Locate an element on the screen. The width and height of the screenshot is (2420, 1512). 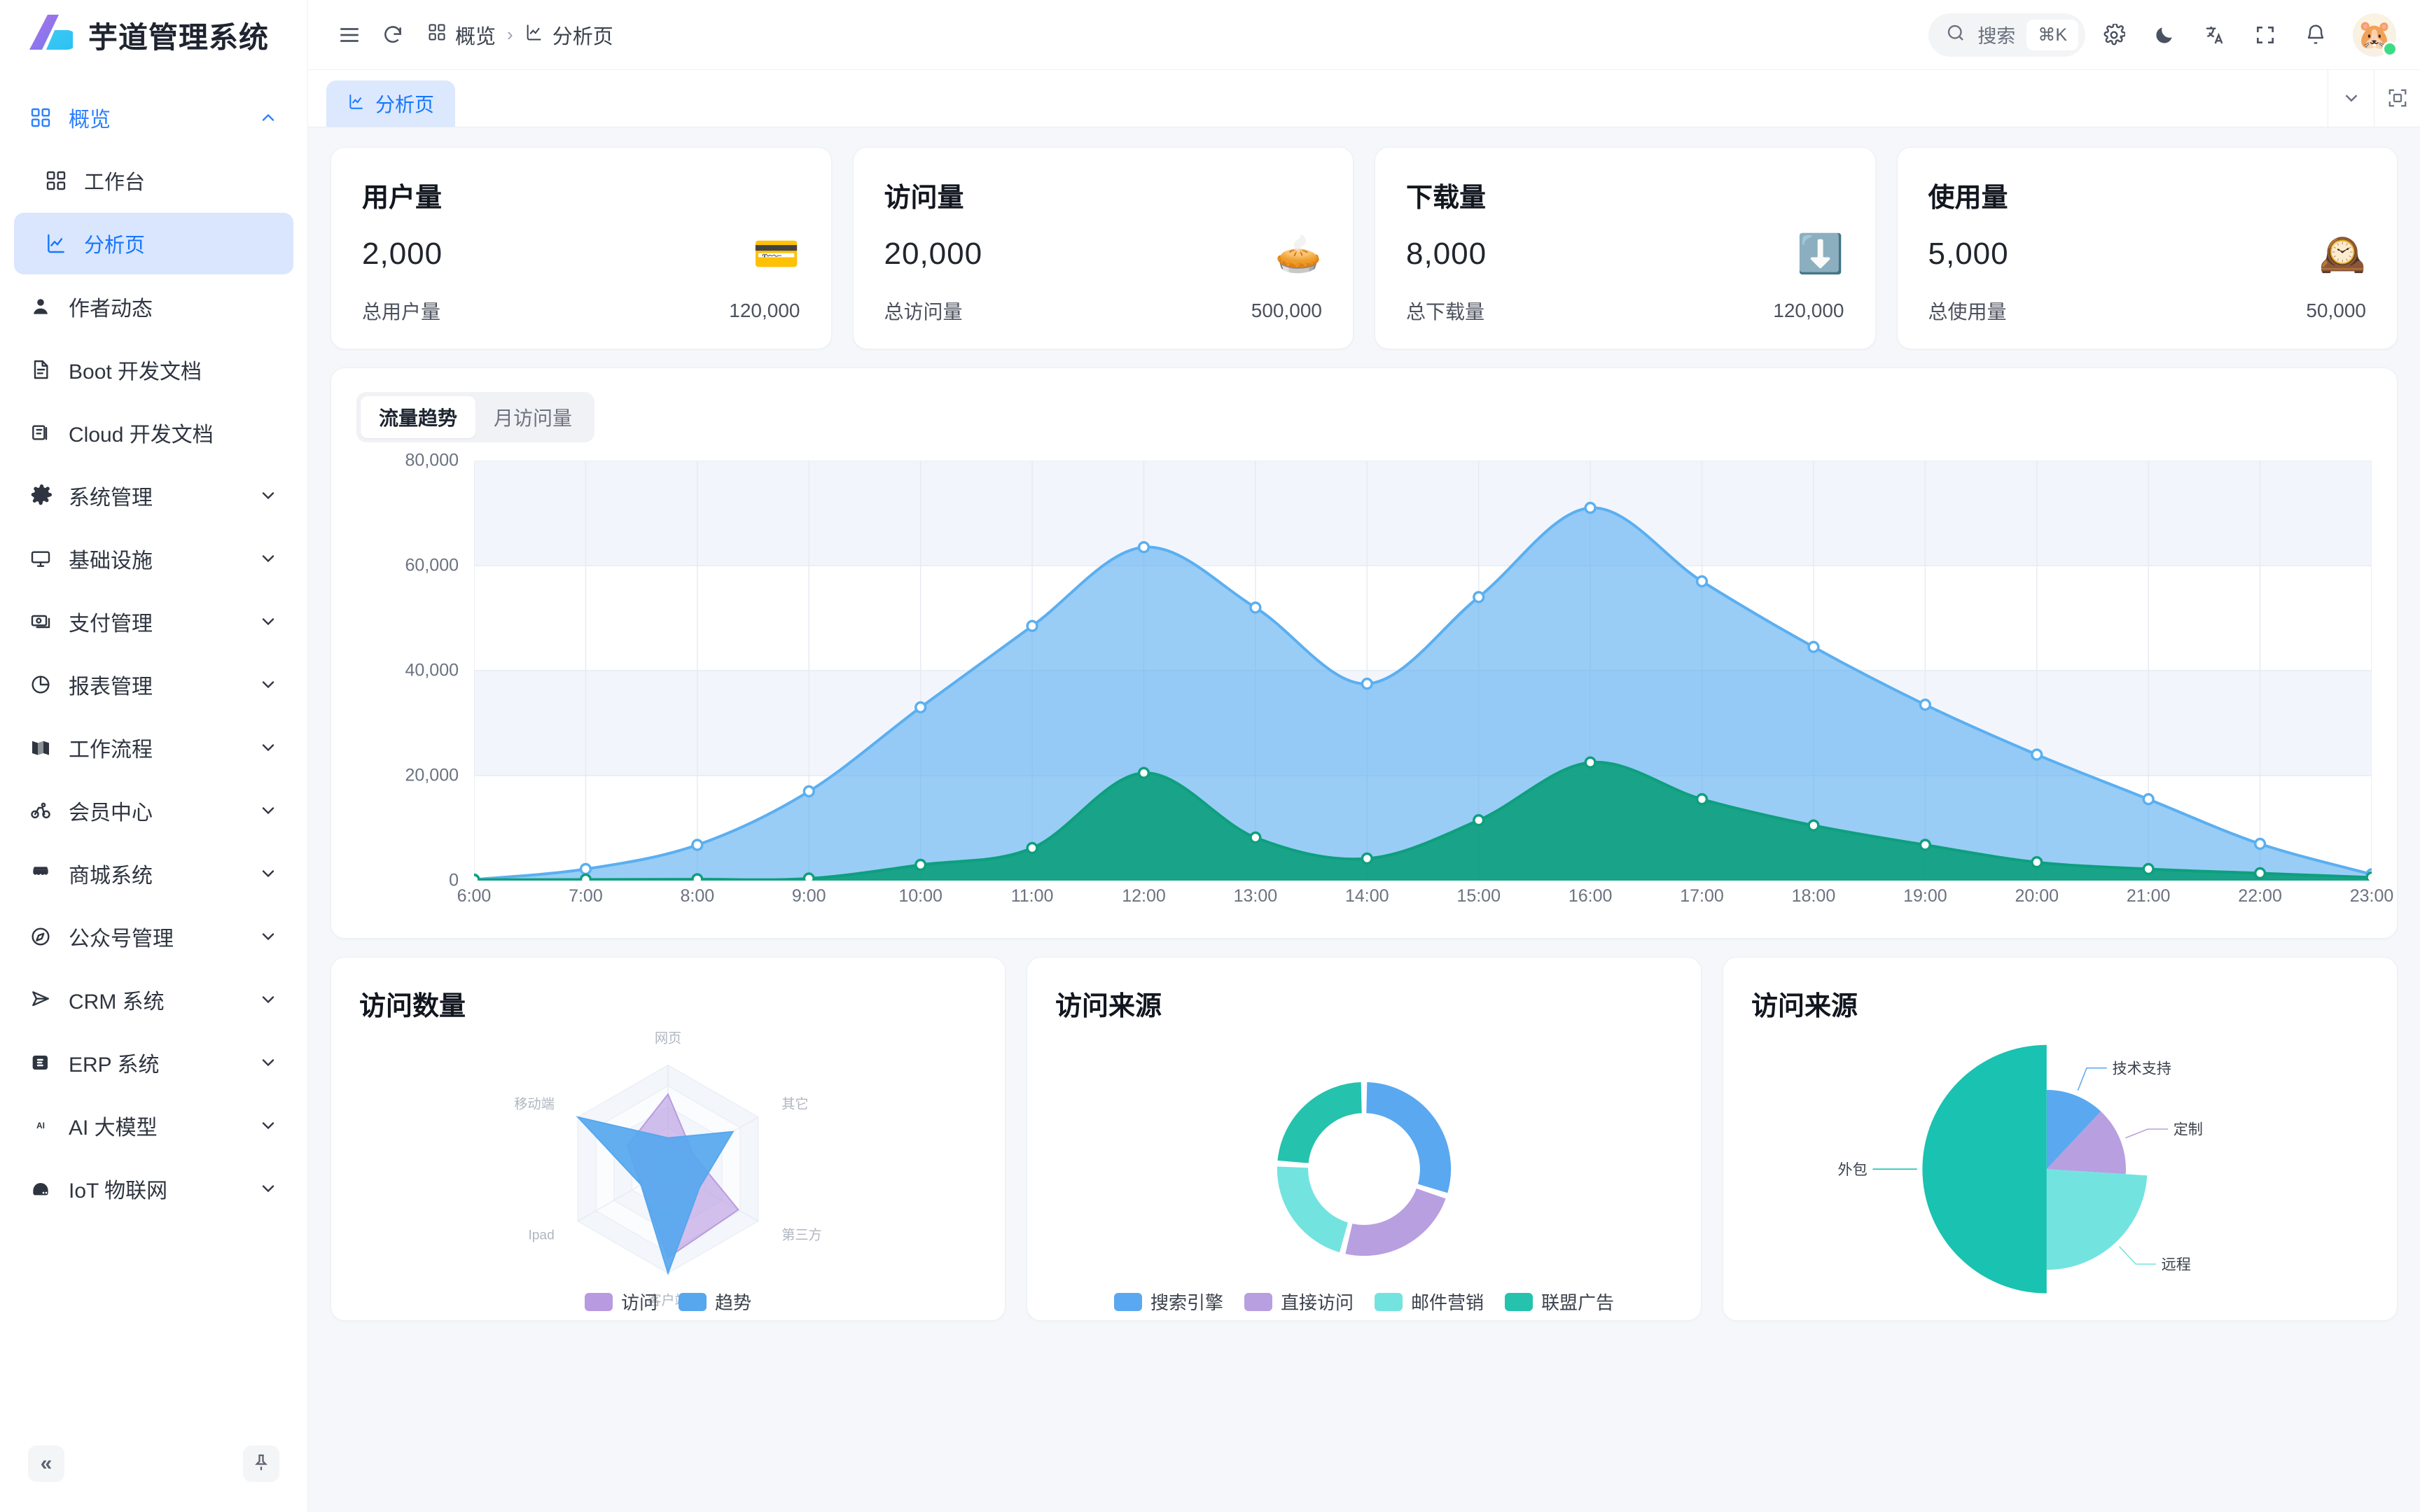
sidebar-item-9: 报表管理 is located at coordinates (153, 684).